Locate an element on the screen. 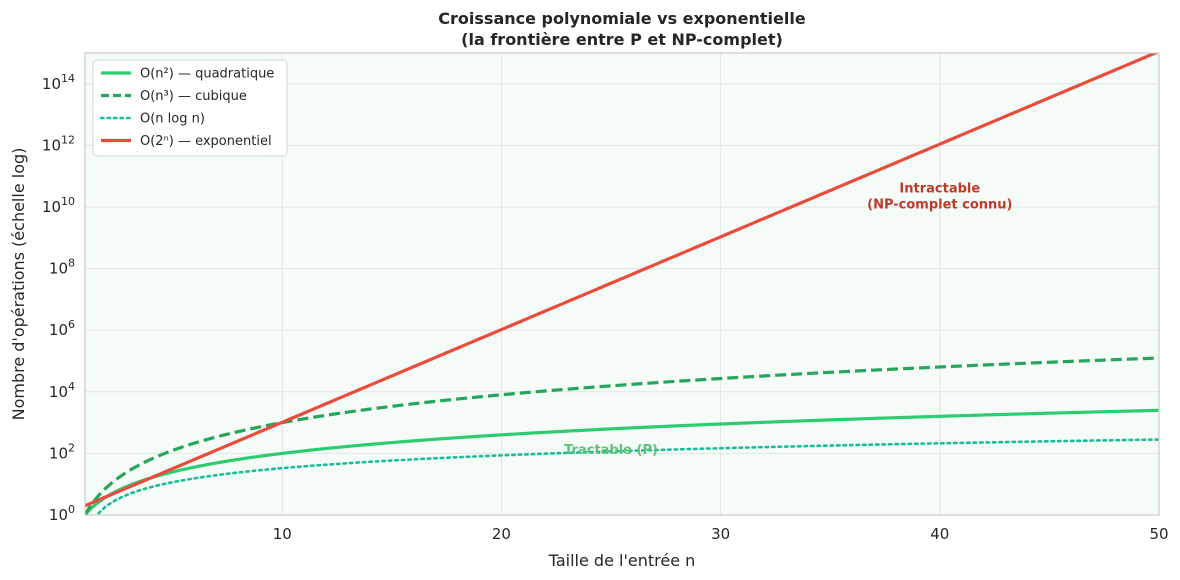  legend-box is located at coordinates (190, 108).